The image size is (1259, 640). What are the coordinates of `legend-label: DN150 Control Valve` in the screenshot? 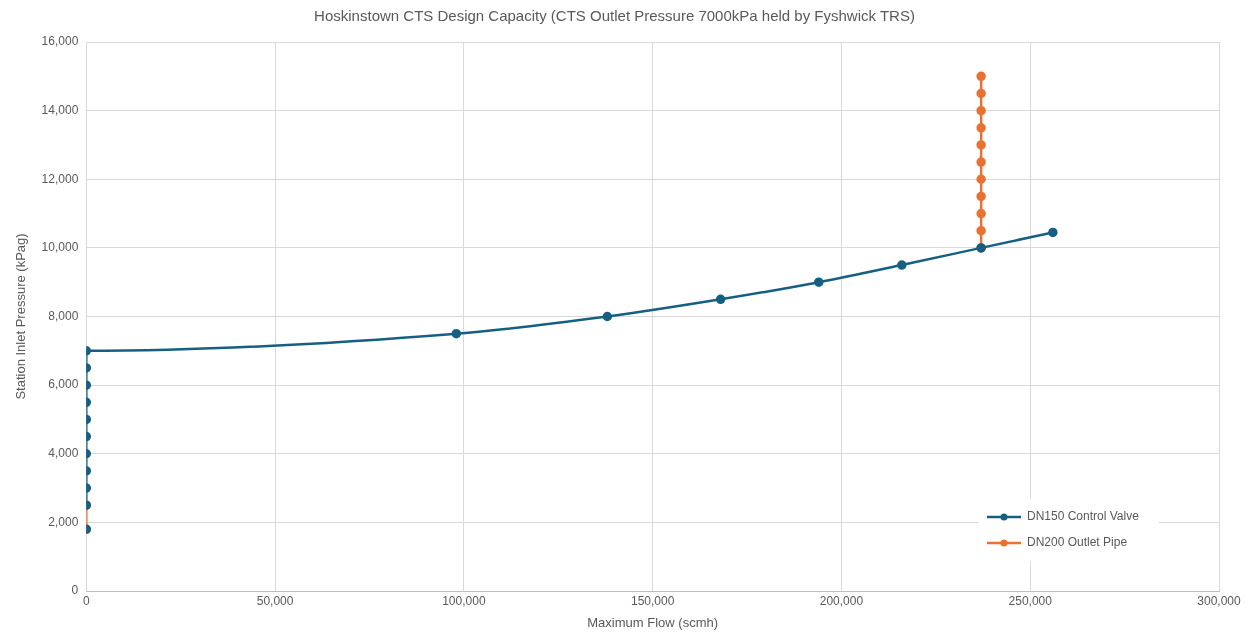 It's located at (1083, 516).